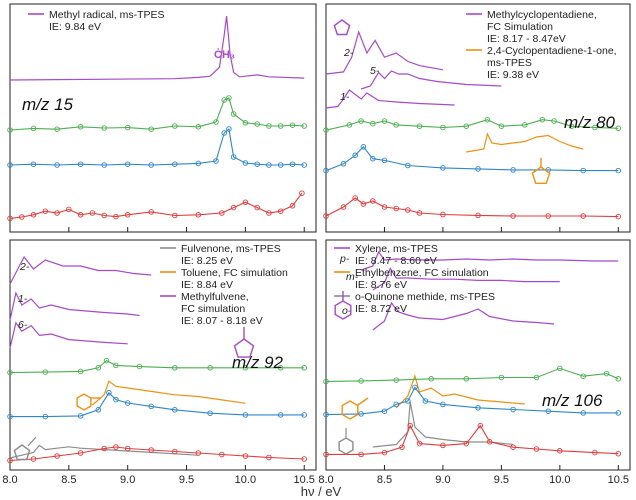  What do you see at coordinates (473, 475) in the screenshot?
I see `x-axis-mz106: 8.0 8.5 9.0 9.5 10.0 10.5` at bounding box center [473, 475].